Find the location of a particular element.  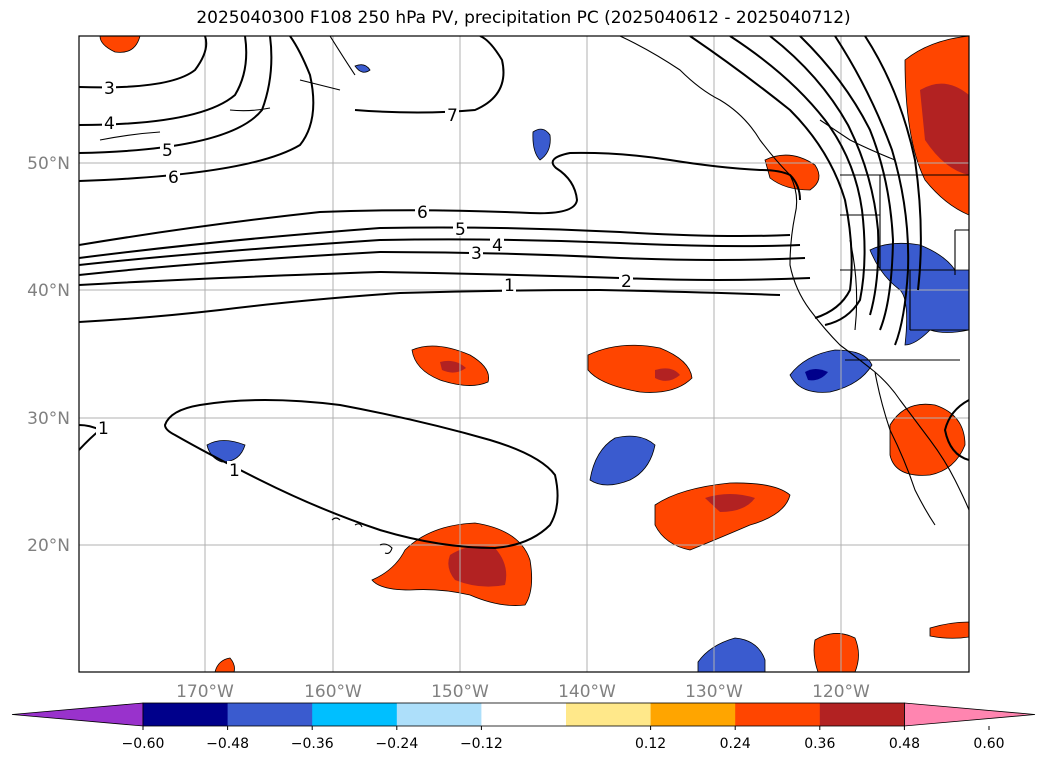

lon-label: 160°W is located at coordinates (333, 692).